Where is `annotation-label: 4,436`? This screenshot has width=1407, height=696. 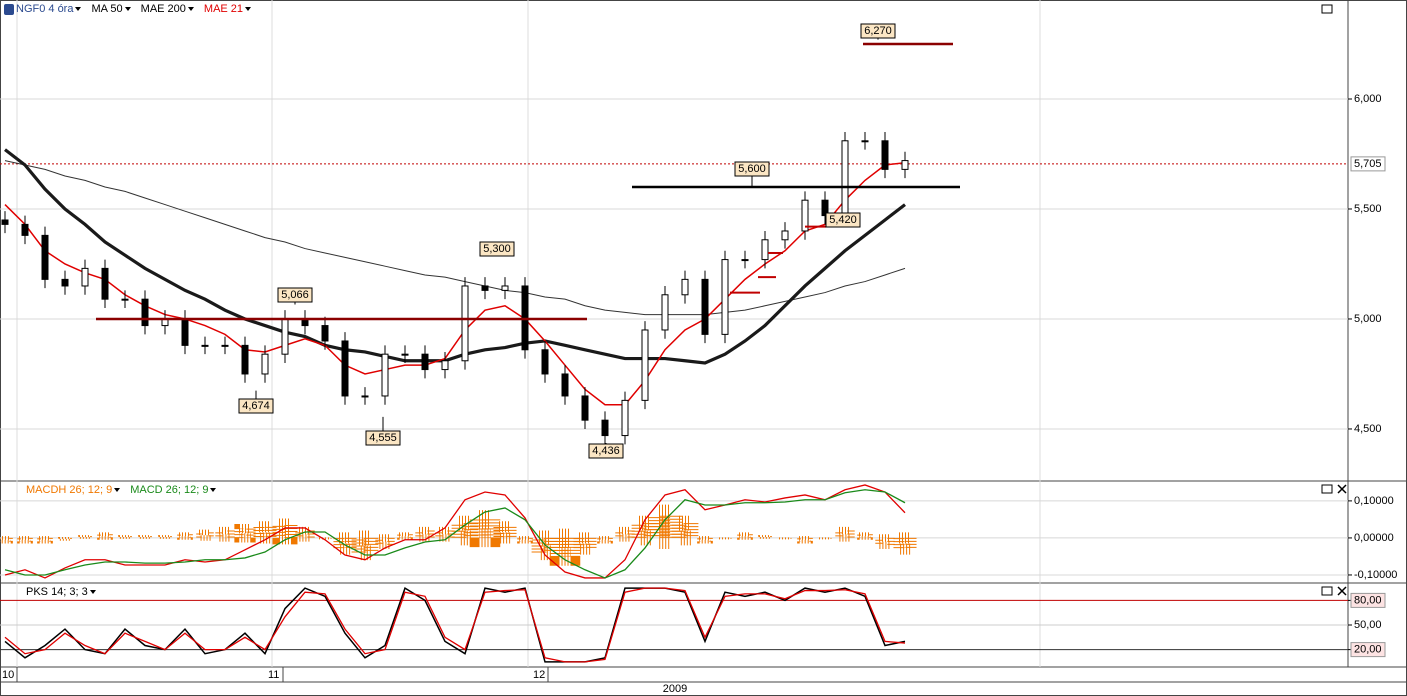 annotation-label: 4,436 is located at coordinates (606, 451).